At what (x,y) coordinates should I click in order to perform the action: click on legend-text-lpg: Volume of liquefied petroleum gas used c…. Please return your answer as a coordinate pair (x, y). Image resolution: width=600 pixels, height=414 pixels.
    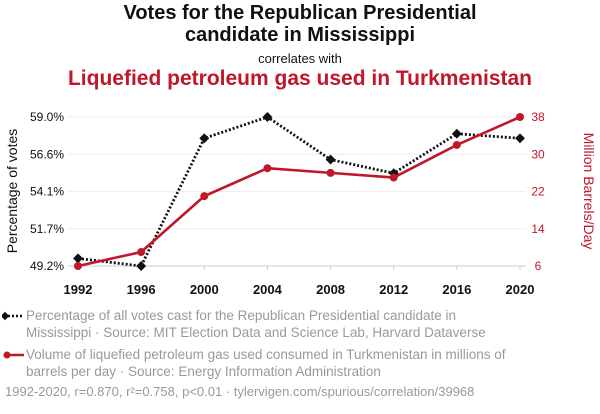
    Looking at the image, I should click on (311, 363).